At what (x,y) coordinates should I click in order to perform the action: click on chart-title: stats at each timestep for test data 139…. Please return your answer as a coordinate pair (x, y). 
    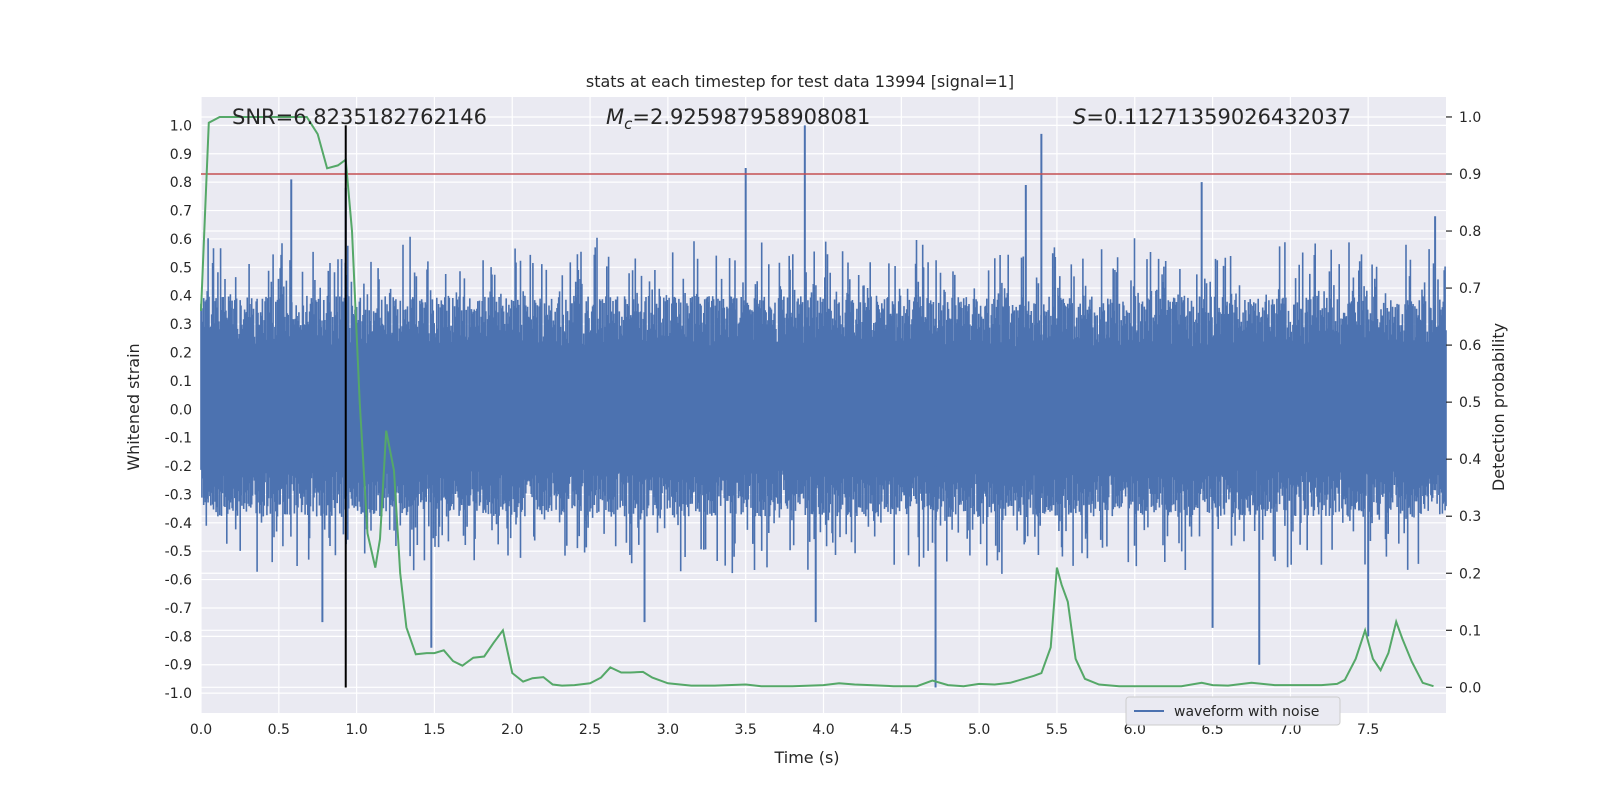
    Looking at the image, I should click on (800, 81).